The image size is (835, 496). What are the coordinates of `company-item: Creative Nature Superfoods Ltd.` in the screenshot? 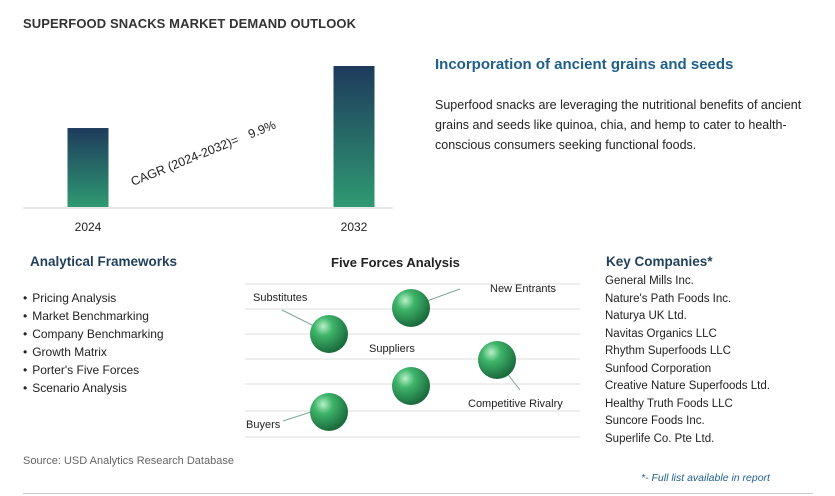 It's located at (687, 386).